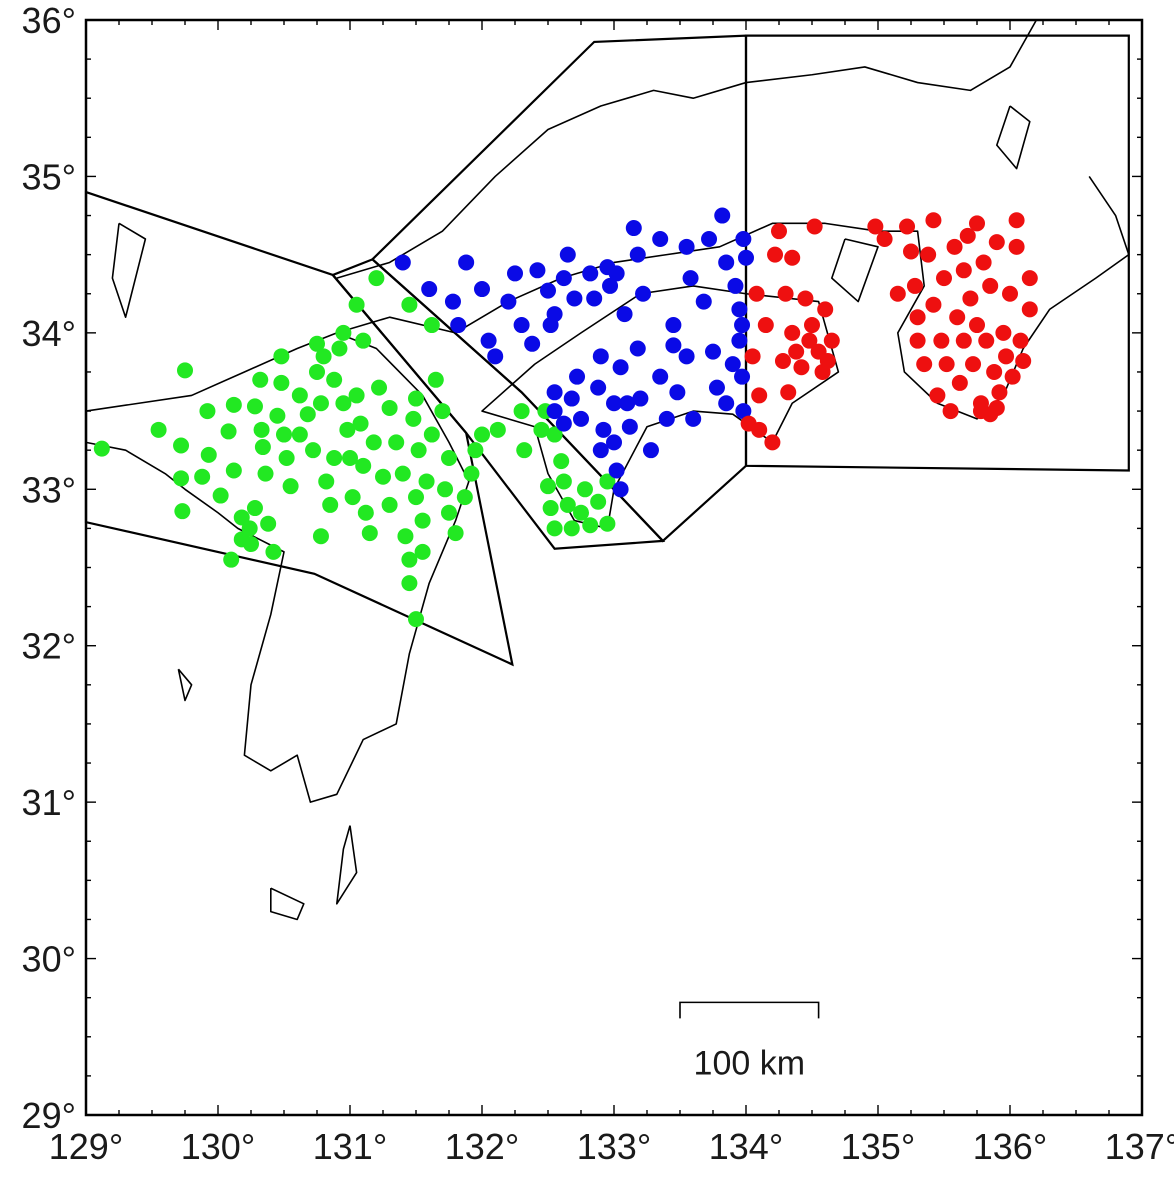 The height and width of the screenshot is (1178, 1174). What do you see at coordinates (1010, 1146) in the screenshot?
I see `x-tick-label: 136°` at bounding box center [1010, 1146].